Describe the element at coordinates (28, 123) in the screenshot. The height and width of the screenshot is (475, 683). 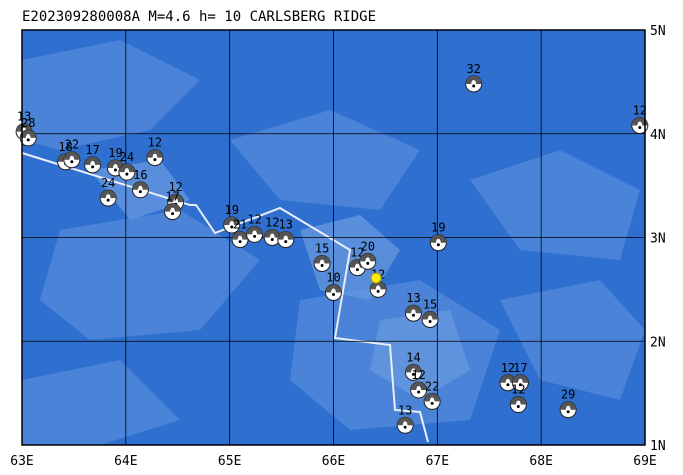
I see `depth-label: 28` at that location.